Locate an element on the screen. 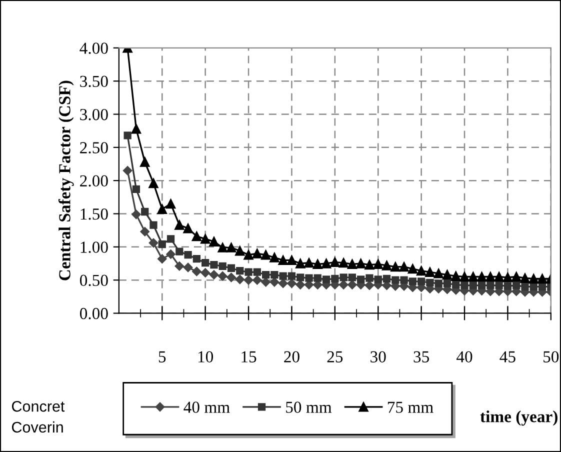  y-tick-label: 0.00 is located at coordinates (94, 314).